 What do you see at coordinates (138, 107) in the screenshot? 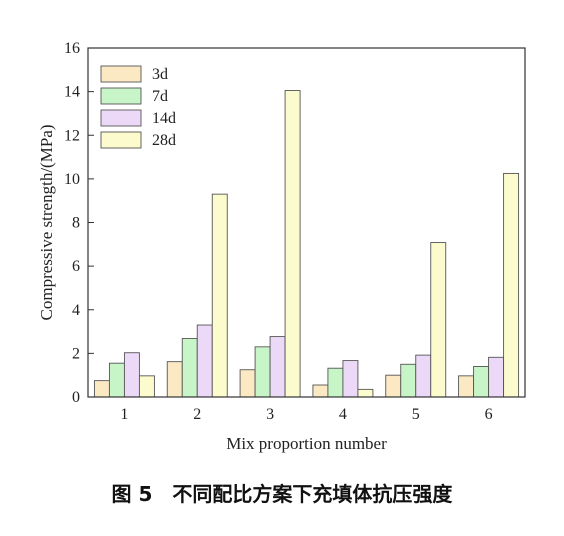
I see `legend: 3d 7d 14d 28d` at bounding box center [138, 107].